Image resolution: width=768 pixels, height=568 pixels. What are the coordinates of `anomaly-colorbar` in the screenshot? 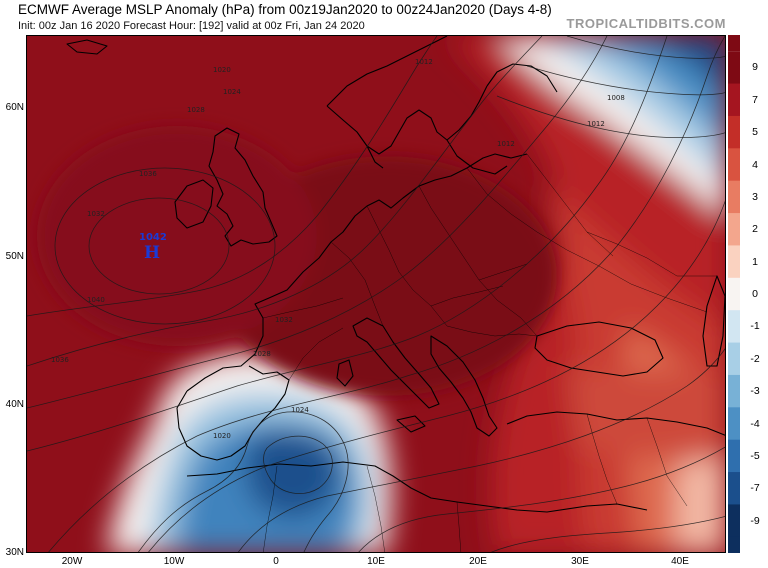 It's located at (734, 294).